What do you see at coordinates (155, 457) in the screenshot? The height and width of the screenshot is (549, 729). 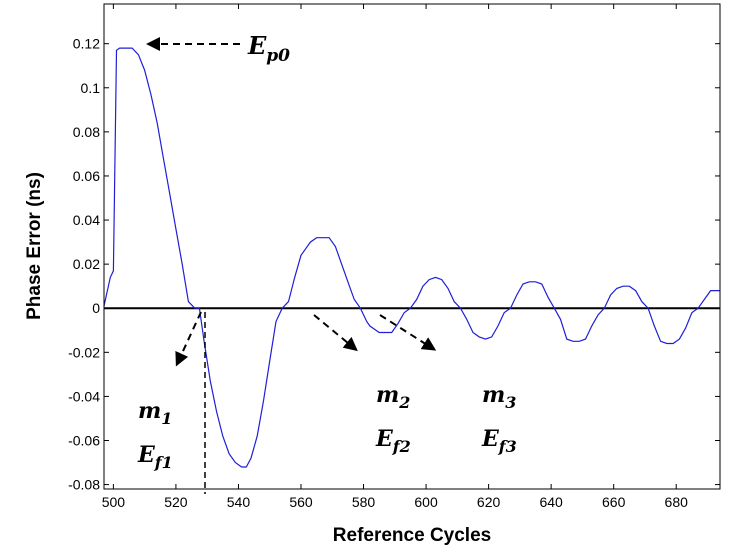 I see `annotation-ef1: Ef1` at bounding box center [155, 457].